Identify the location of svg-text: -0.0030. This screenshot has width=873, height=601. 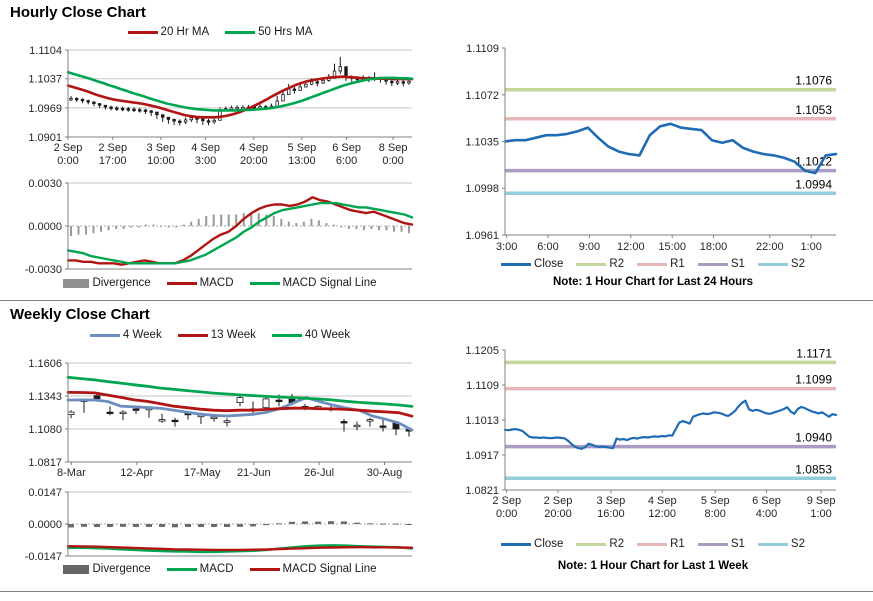
(43, 269).